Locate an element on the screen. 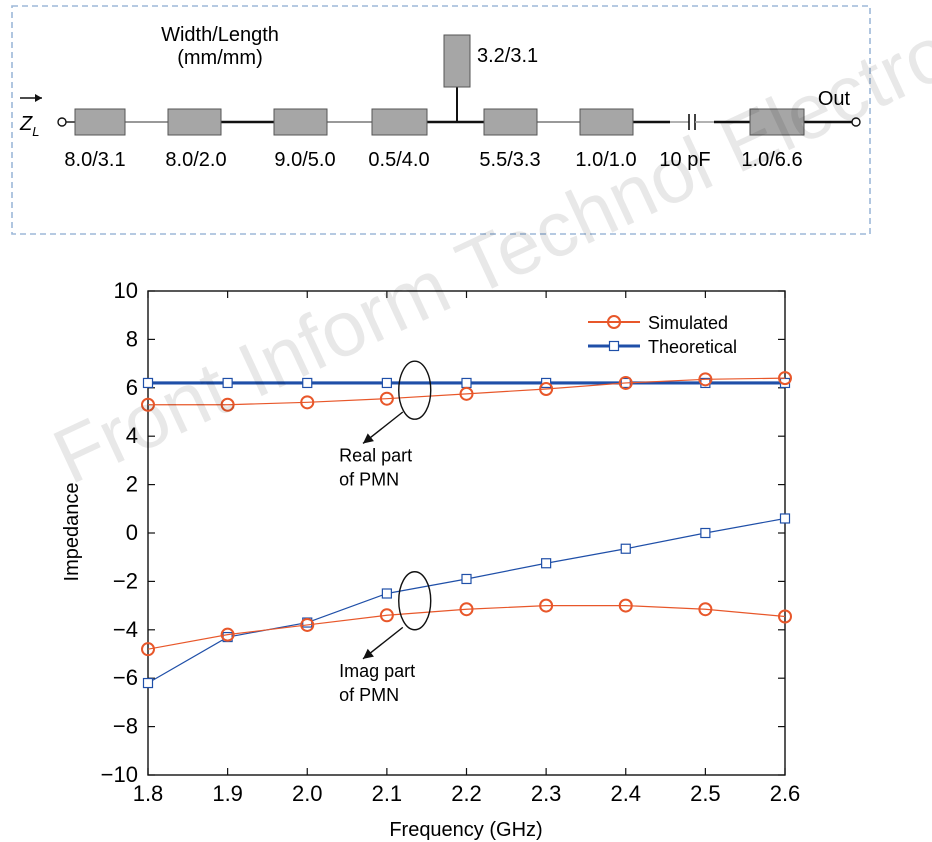 This screenshot has width=932, height=842. circuit-header-line1: Width/Length is located at coordinates (220, 35).